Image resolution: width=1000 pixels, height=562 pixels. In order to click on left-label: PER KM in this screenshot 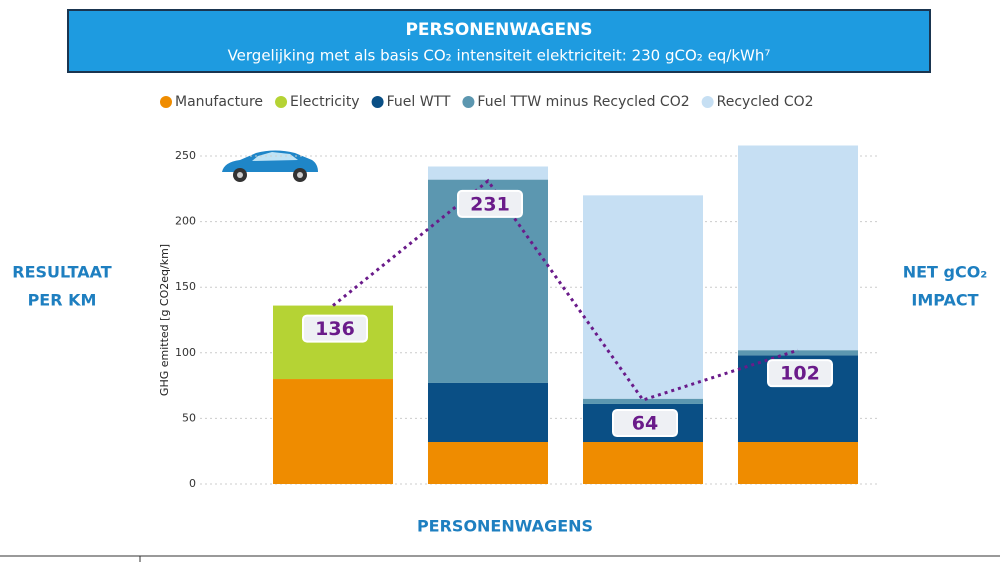, I will do `click(62, 300)`.